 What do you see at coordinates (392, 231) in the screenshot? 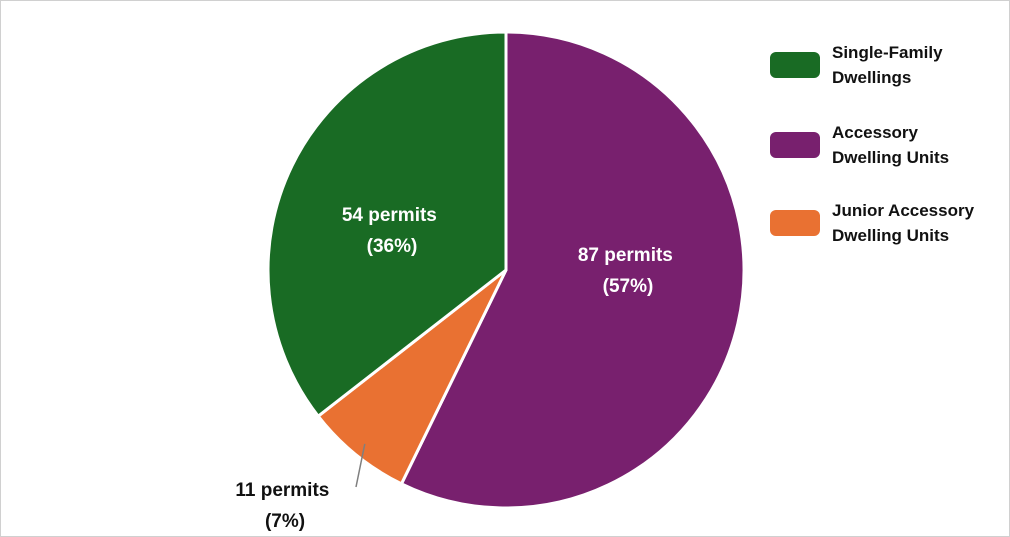
I see `slice-label-sfd: 54 permits (36%)` at bounding box center [392, 231].